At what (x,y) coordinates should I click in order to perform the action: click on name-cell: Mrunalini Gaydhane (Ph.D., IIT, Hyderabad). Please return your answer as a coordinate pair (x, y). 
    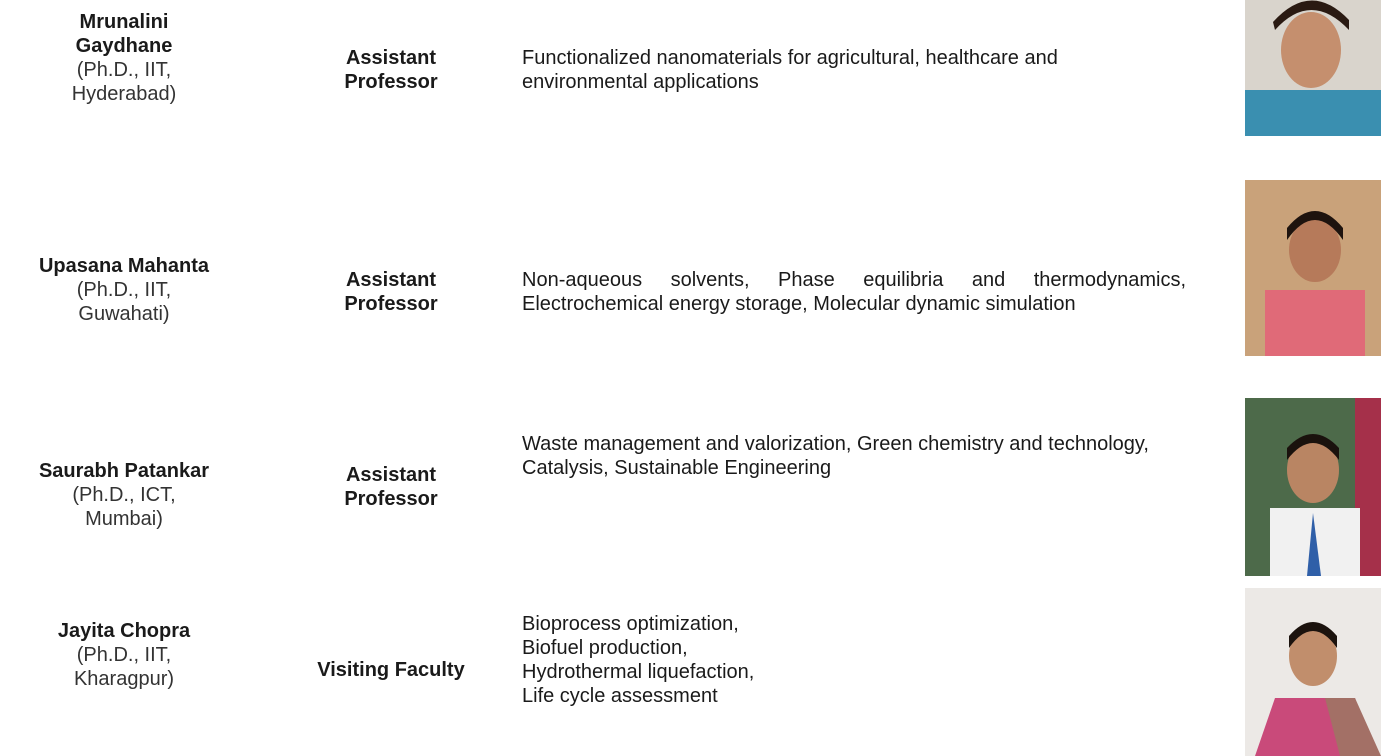
    Looking at the image, I should click on (124, 58).